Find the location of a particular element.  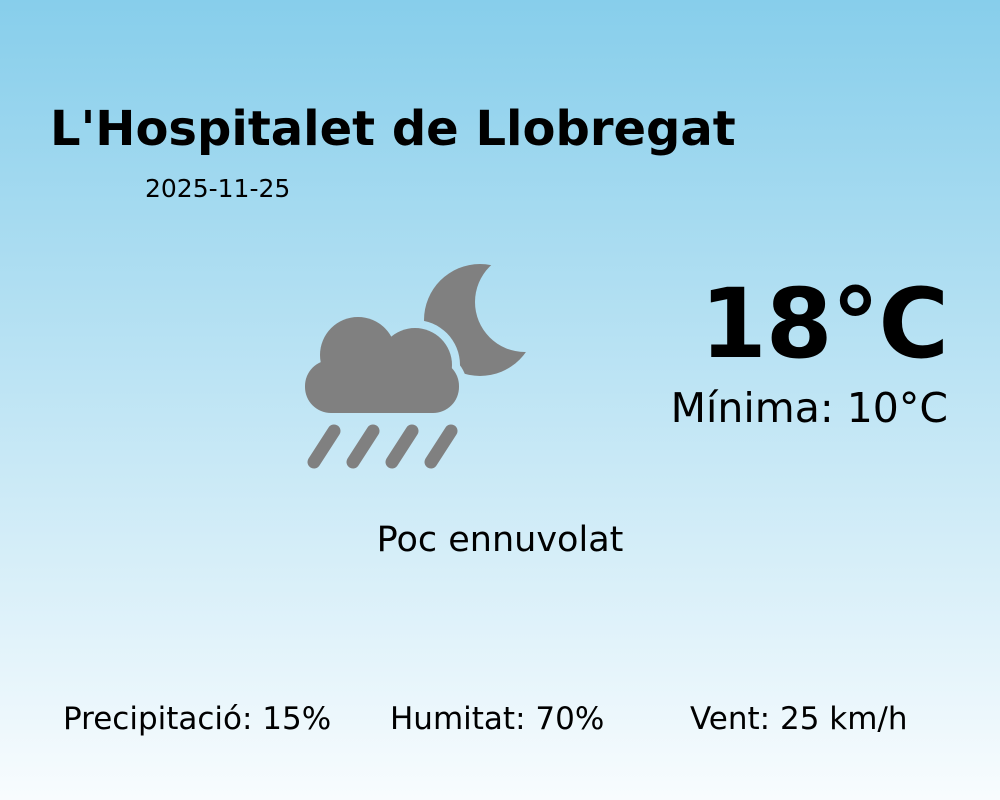

cloud-shape is located at coordinates (382, 365).